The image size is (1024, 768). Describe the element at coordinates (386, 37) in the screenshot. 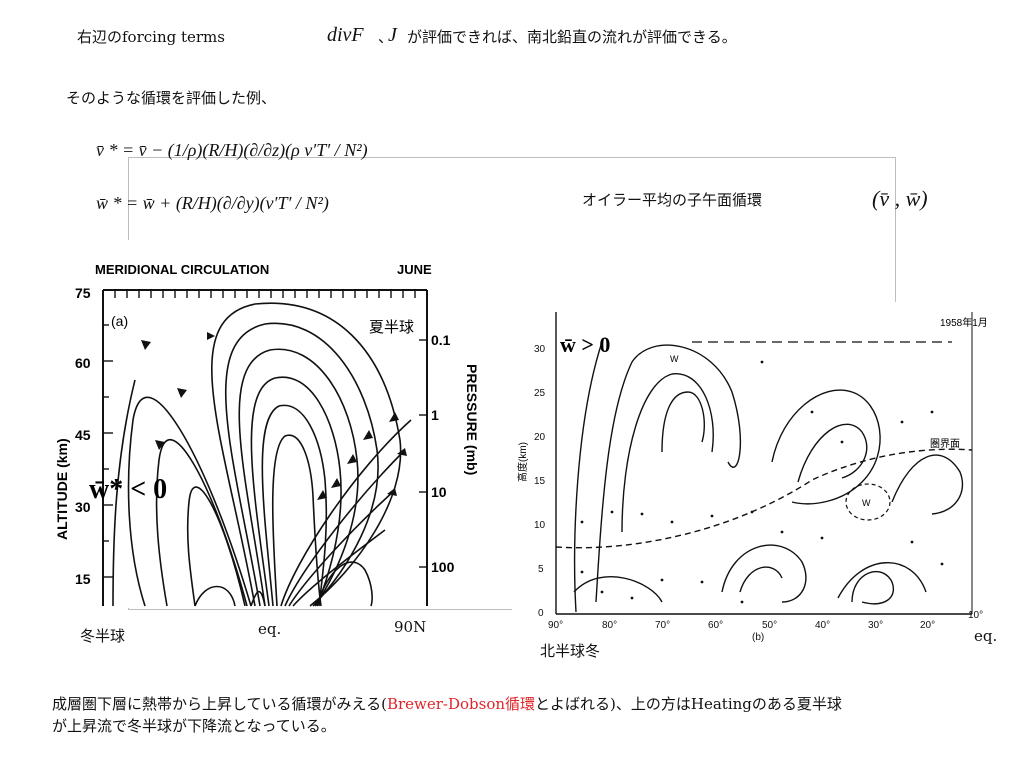

I see `comma-text: 、` at that location.